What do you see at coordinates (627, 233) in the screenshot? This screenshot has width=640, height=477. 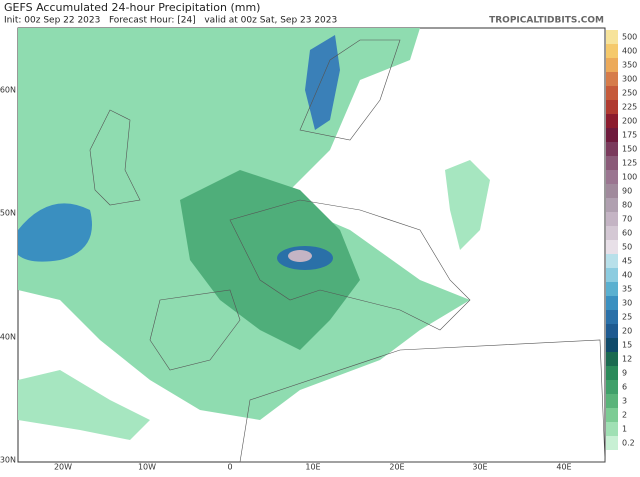 I see `colorbar-label: 60` at bounding box center [627, 233].